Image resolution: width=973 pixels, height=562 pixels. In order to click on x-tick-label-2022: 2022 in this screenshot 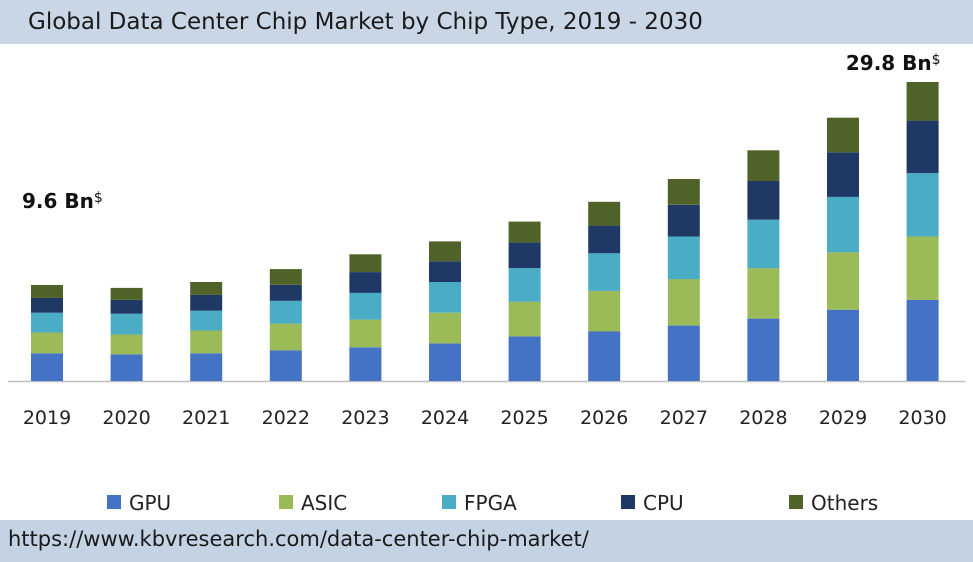, I will do `click(286, 418)`.